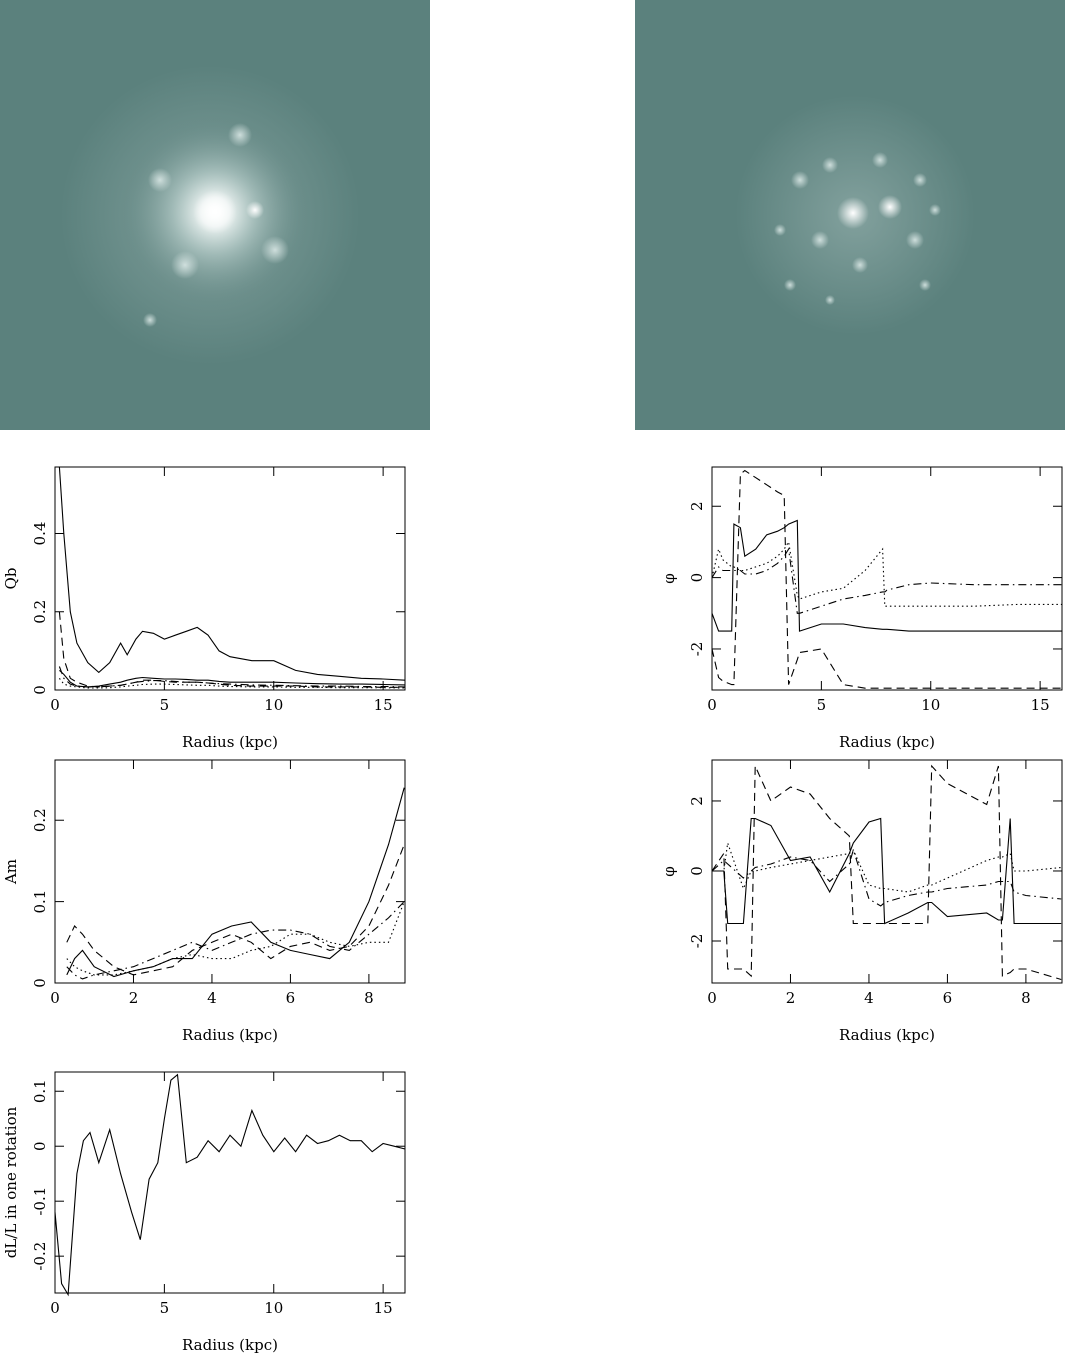 The height and width of the screenshot is (1357, 1065). I want to click on y-axis-label: Am, so click(11, 872).